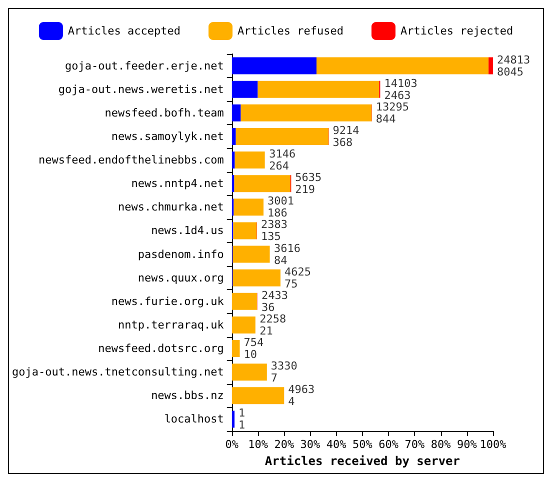 The height and width of the screenshot is (480, 550). What do you see at coordinates (194, 419) in the screenshot?
I see `y-tick-label: localhost` at bounding box center [194, 419].